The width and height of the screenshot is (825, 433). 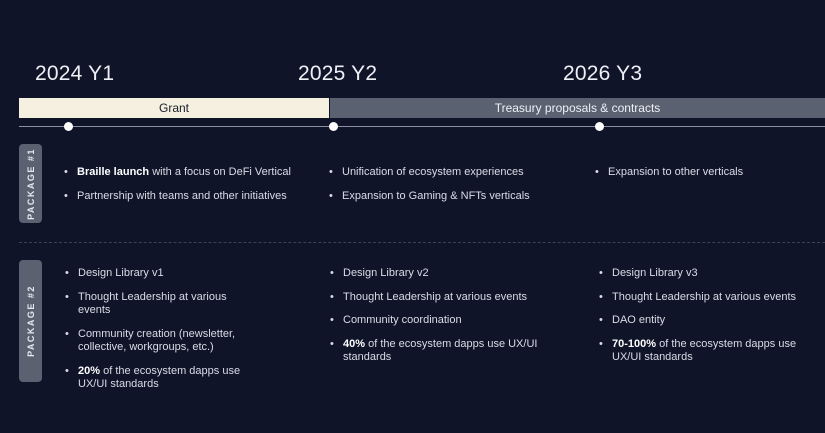 What do you see at coordinates (402, 320) in the screenshot?
I see `list-item-text: Community coordination` at bounding box center [402, 320].